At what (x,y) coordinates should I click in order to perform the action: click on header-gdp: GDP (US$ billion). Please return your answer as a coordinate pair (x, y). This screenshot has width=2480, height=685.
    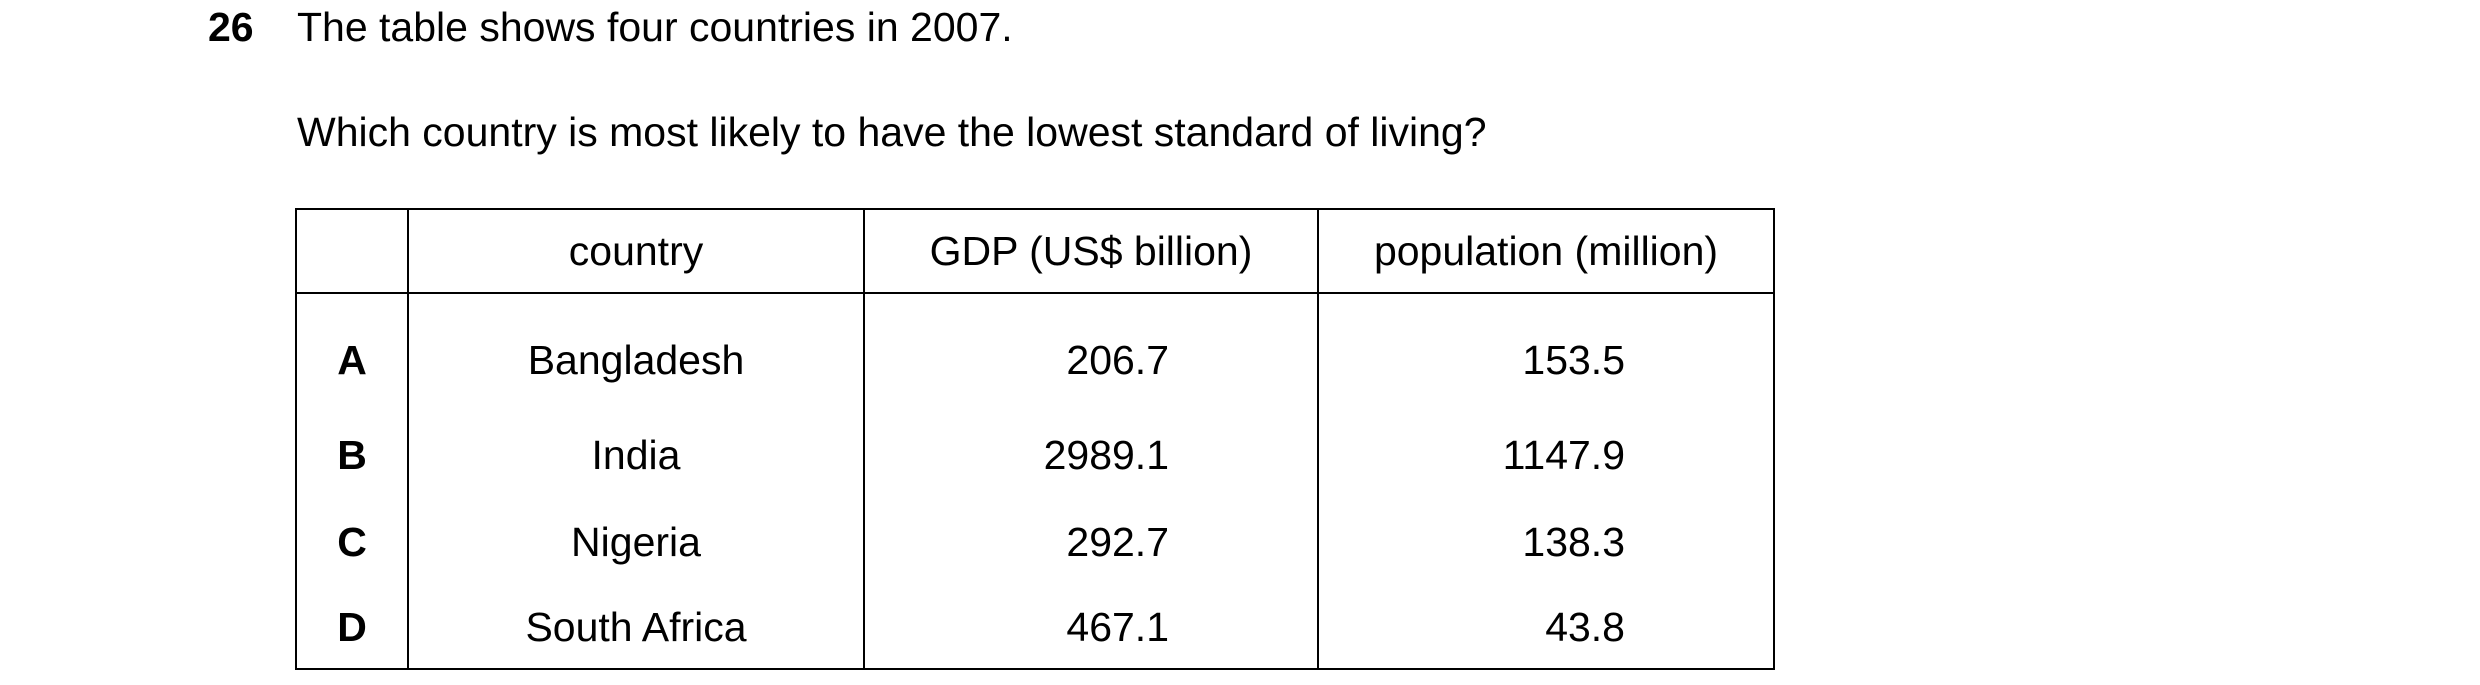
    Looking at the image, I should click on (1091, 251).